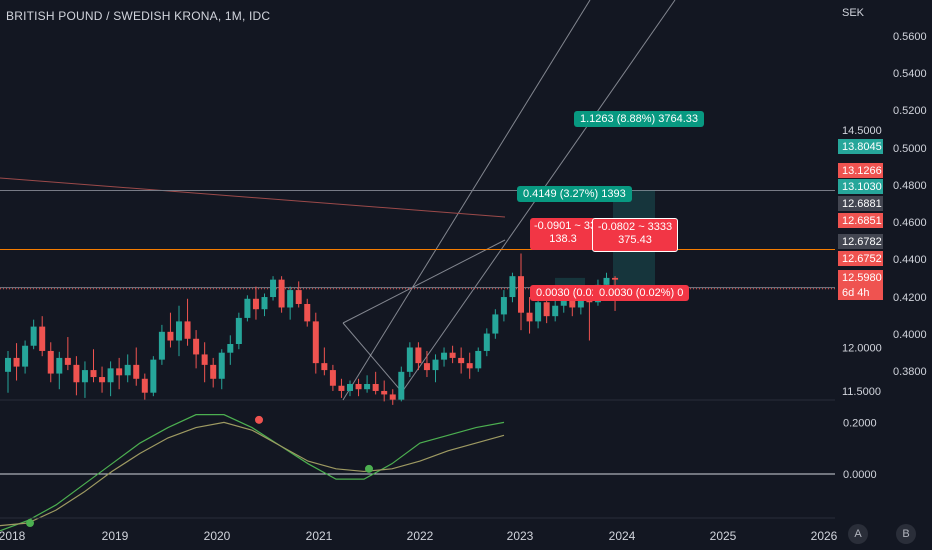 The image size is (932, 550). Describe the element at coordinates (420, 536) in the screenshot. I see `x-axis-tick: 2022` at that location.